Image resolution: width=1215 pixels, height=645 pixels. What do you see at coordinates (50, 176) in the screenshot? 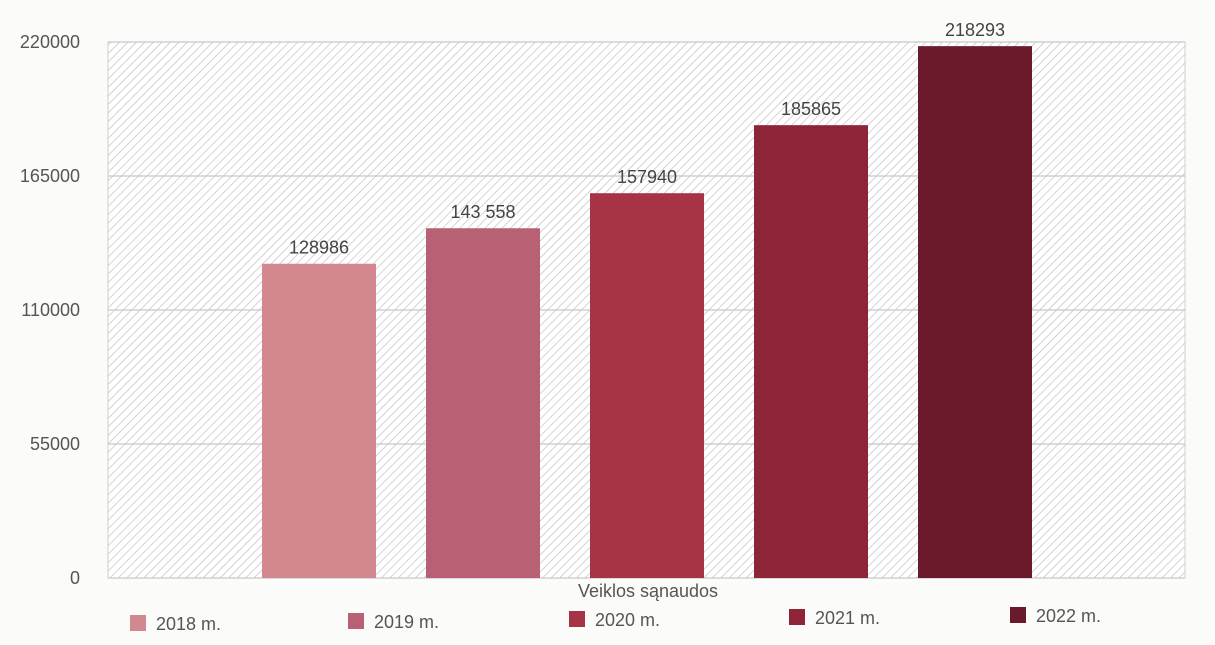
I see `y-tick-label: 165000` at bounding box center [50, 176].